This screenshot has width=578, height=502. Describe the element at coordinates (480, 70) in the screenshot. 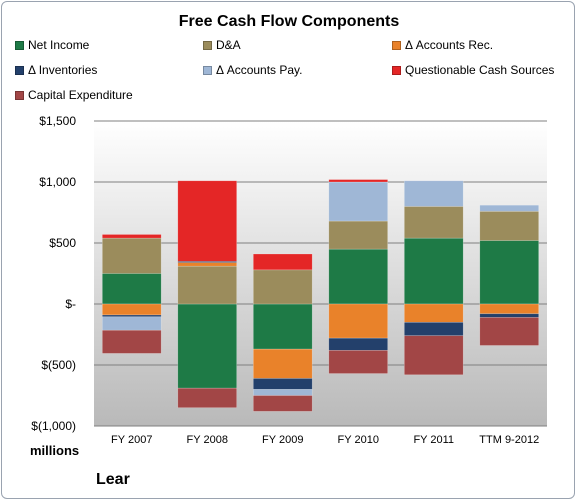

I see `legend-label: Questionable Cash Sources` at that location.